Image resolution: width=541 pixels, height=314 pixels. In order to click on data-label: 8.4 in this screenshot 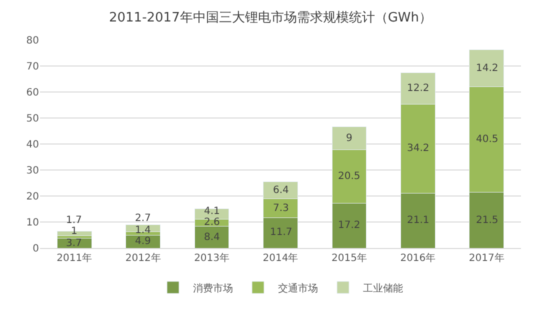, I will do `click(212, 237)`.